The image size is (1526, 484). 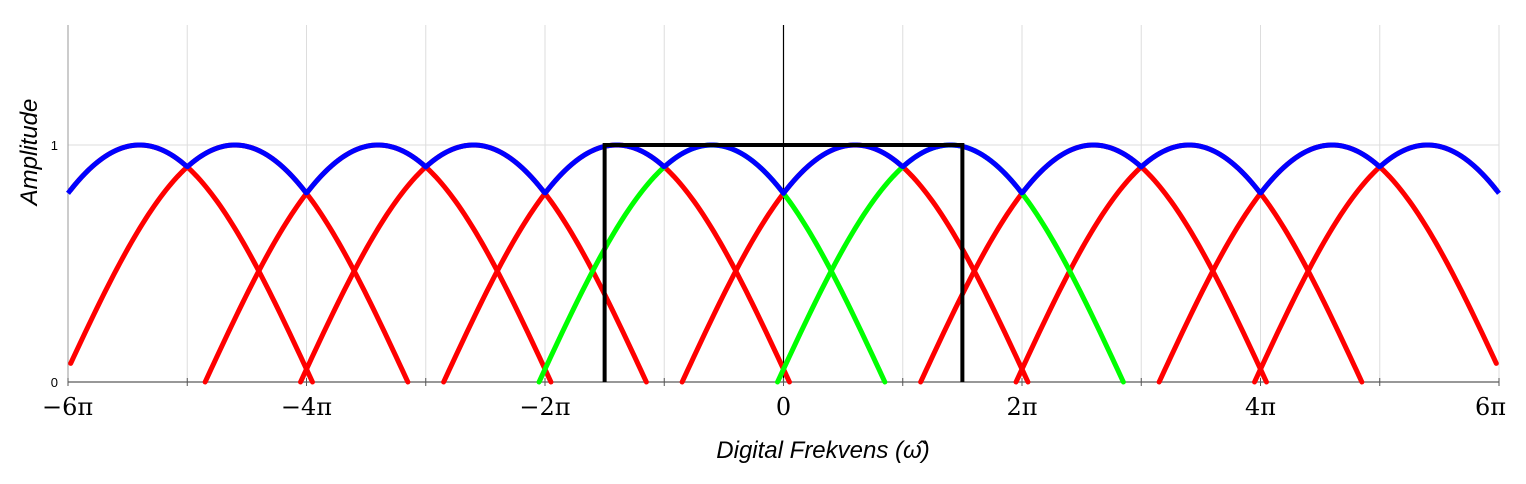 What do you see at coordinates (67, 407) in the screenshot?
I see `x-tick-label: −6π` at bounding box center [67, 407].